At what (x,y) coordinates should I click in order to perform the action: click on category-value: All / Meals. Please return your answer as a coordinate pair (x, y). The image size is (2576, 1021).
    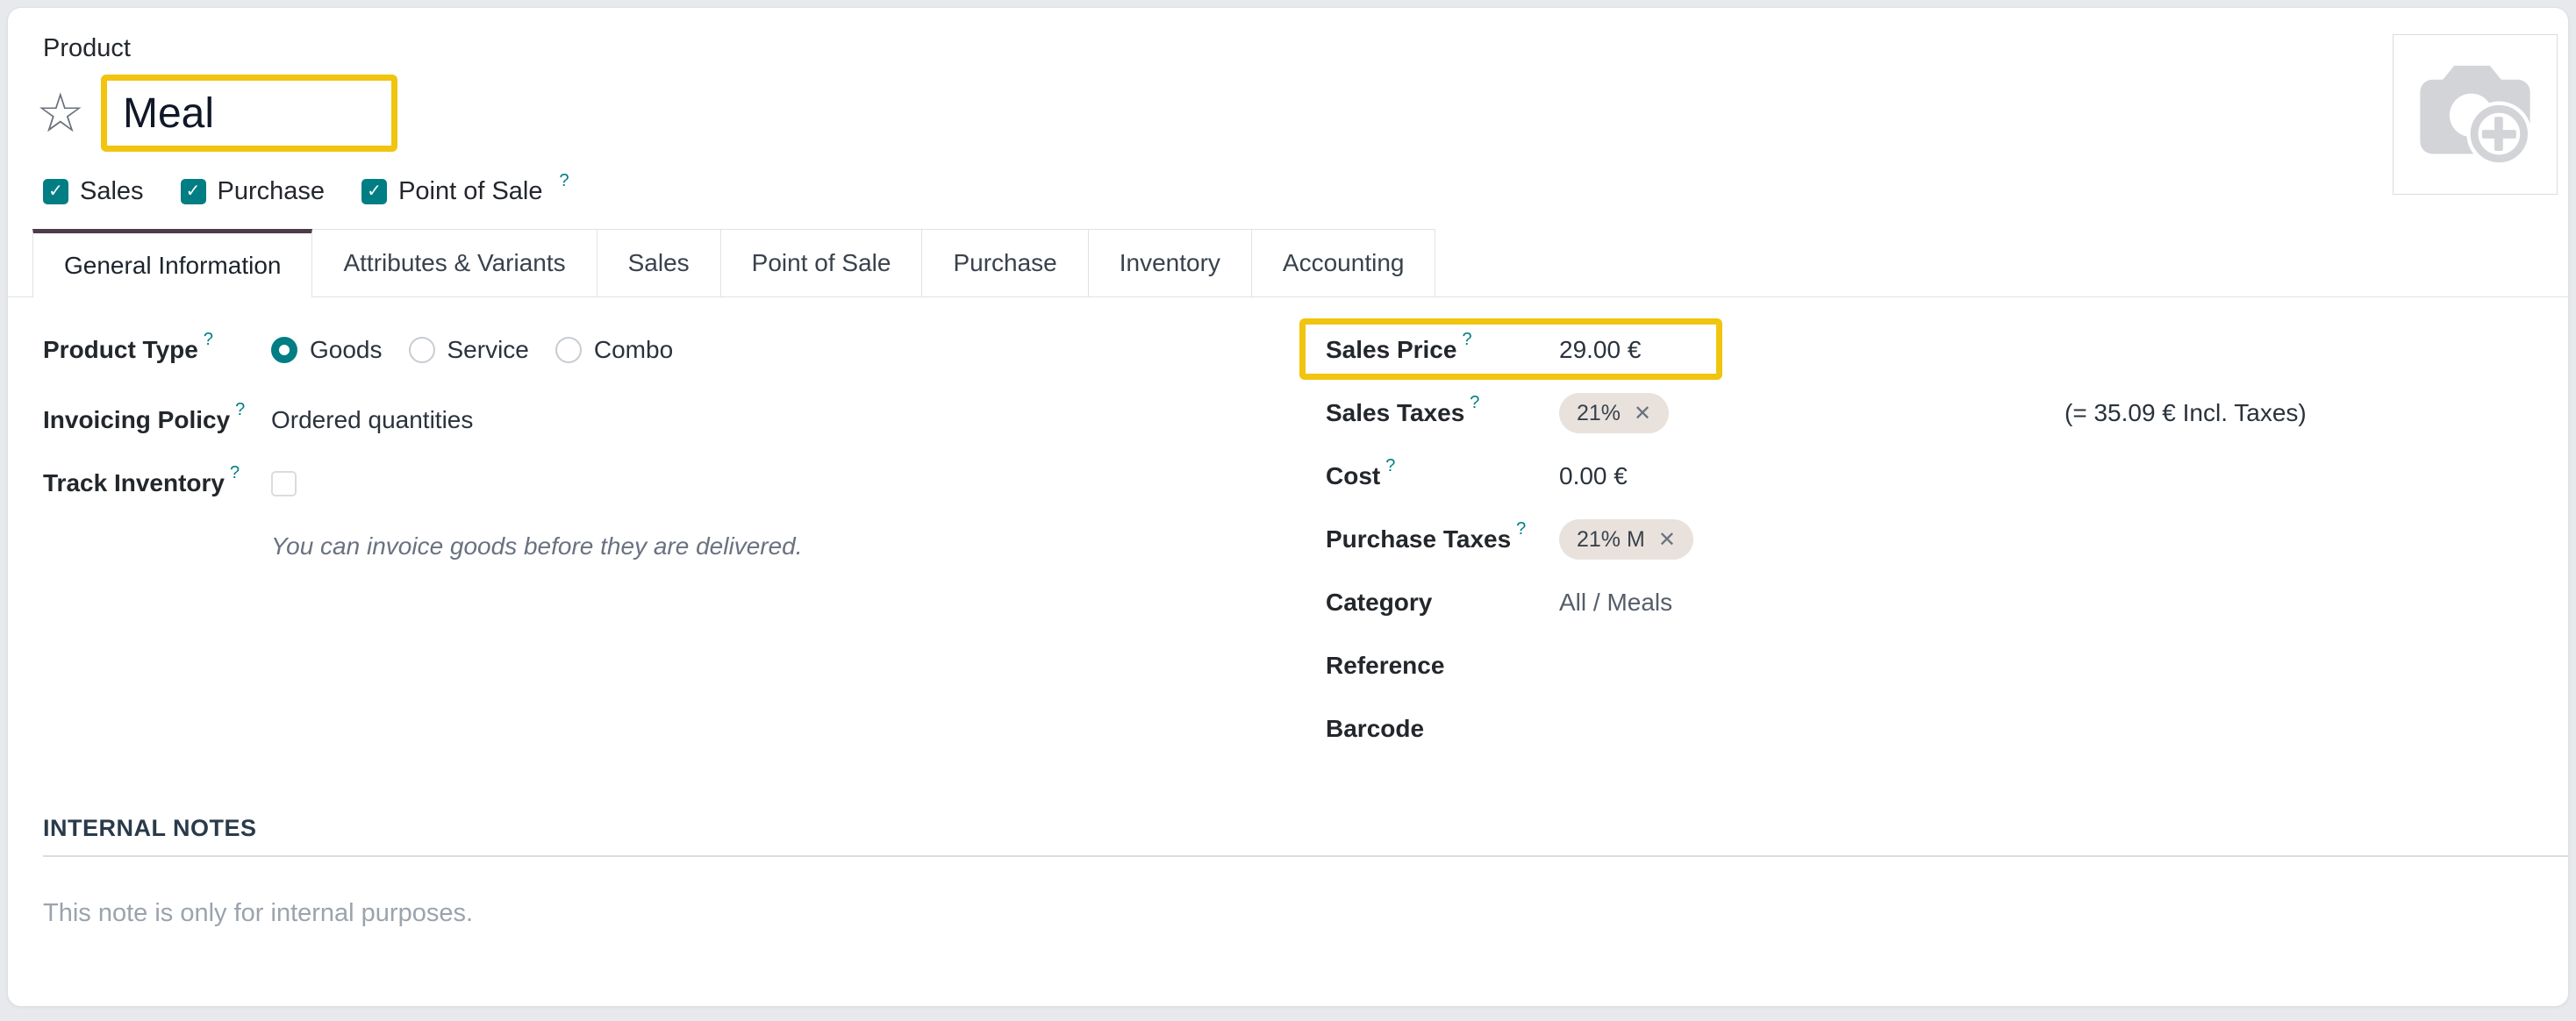
    Looking at the image, I should click on (1616, 602).